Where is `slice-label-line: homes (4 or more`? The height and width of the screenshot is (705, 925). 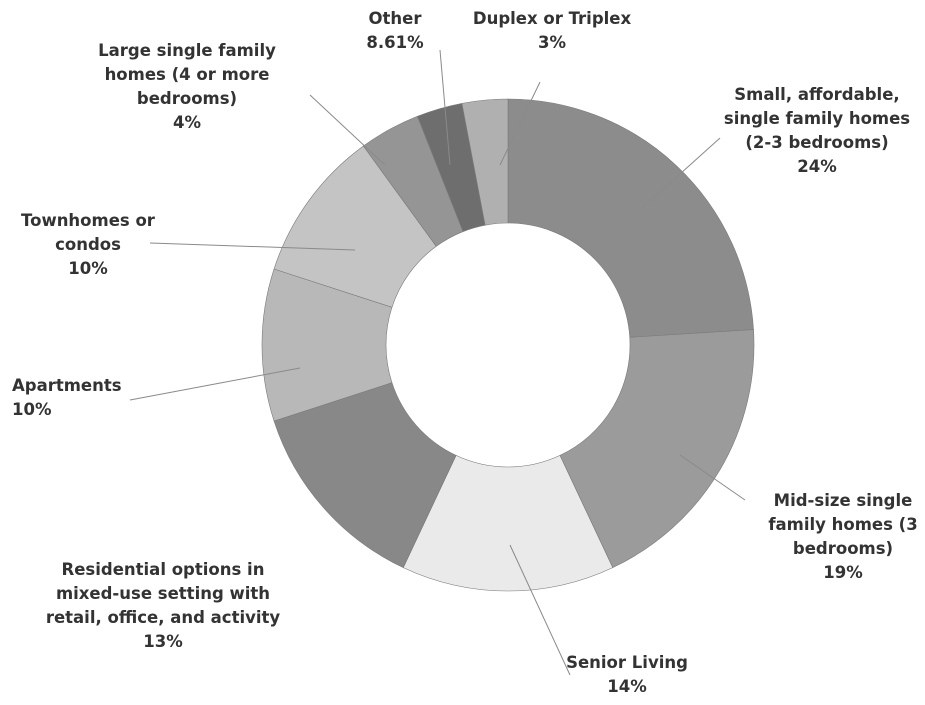
slice-label-line: homes (4 or more is located at coordinates (187, 74).